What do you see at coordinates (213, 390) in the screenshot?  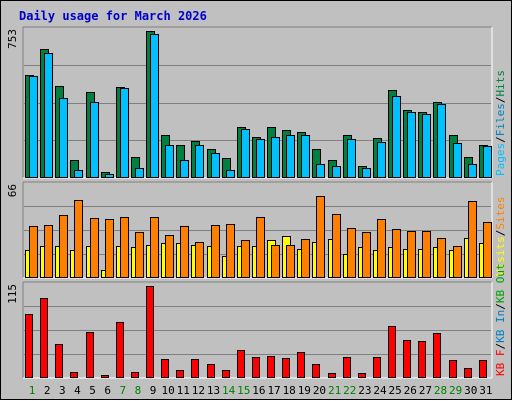 I see `x-tick-label-day-13: 13` at bounding box center [213, 390].